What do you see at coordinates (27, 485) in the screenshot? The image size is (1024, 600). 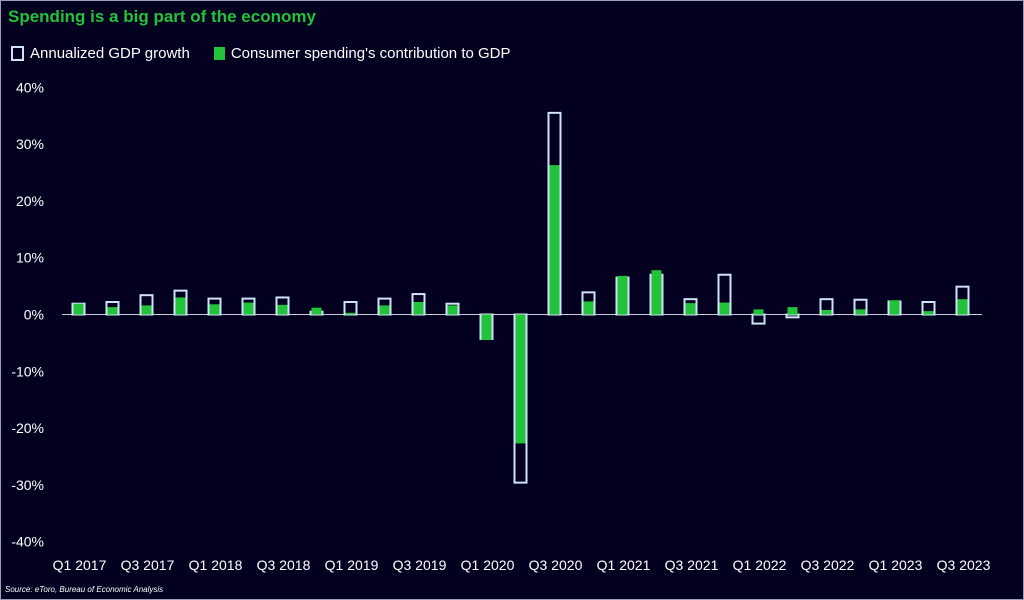 I see `y-tick-label: -30%` at bounding box center [27, 485].